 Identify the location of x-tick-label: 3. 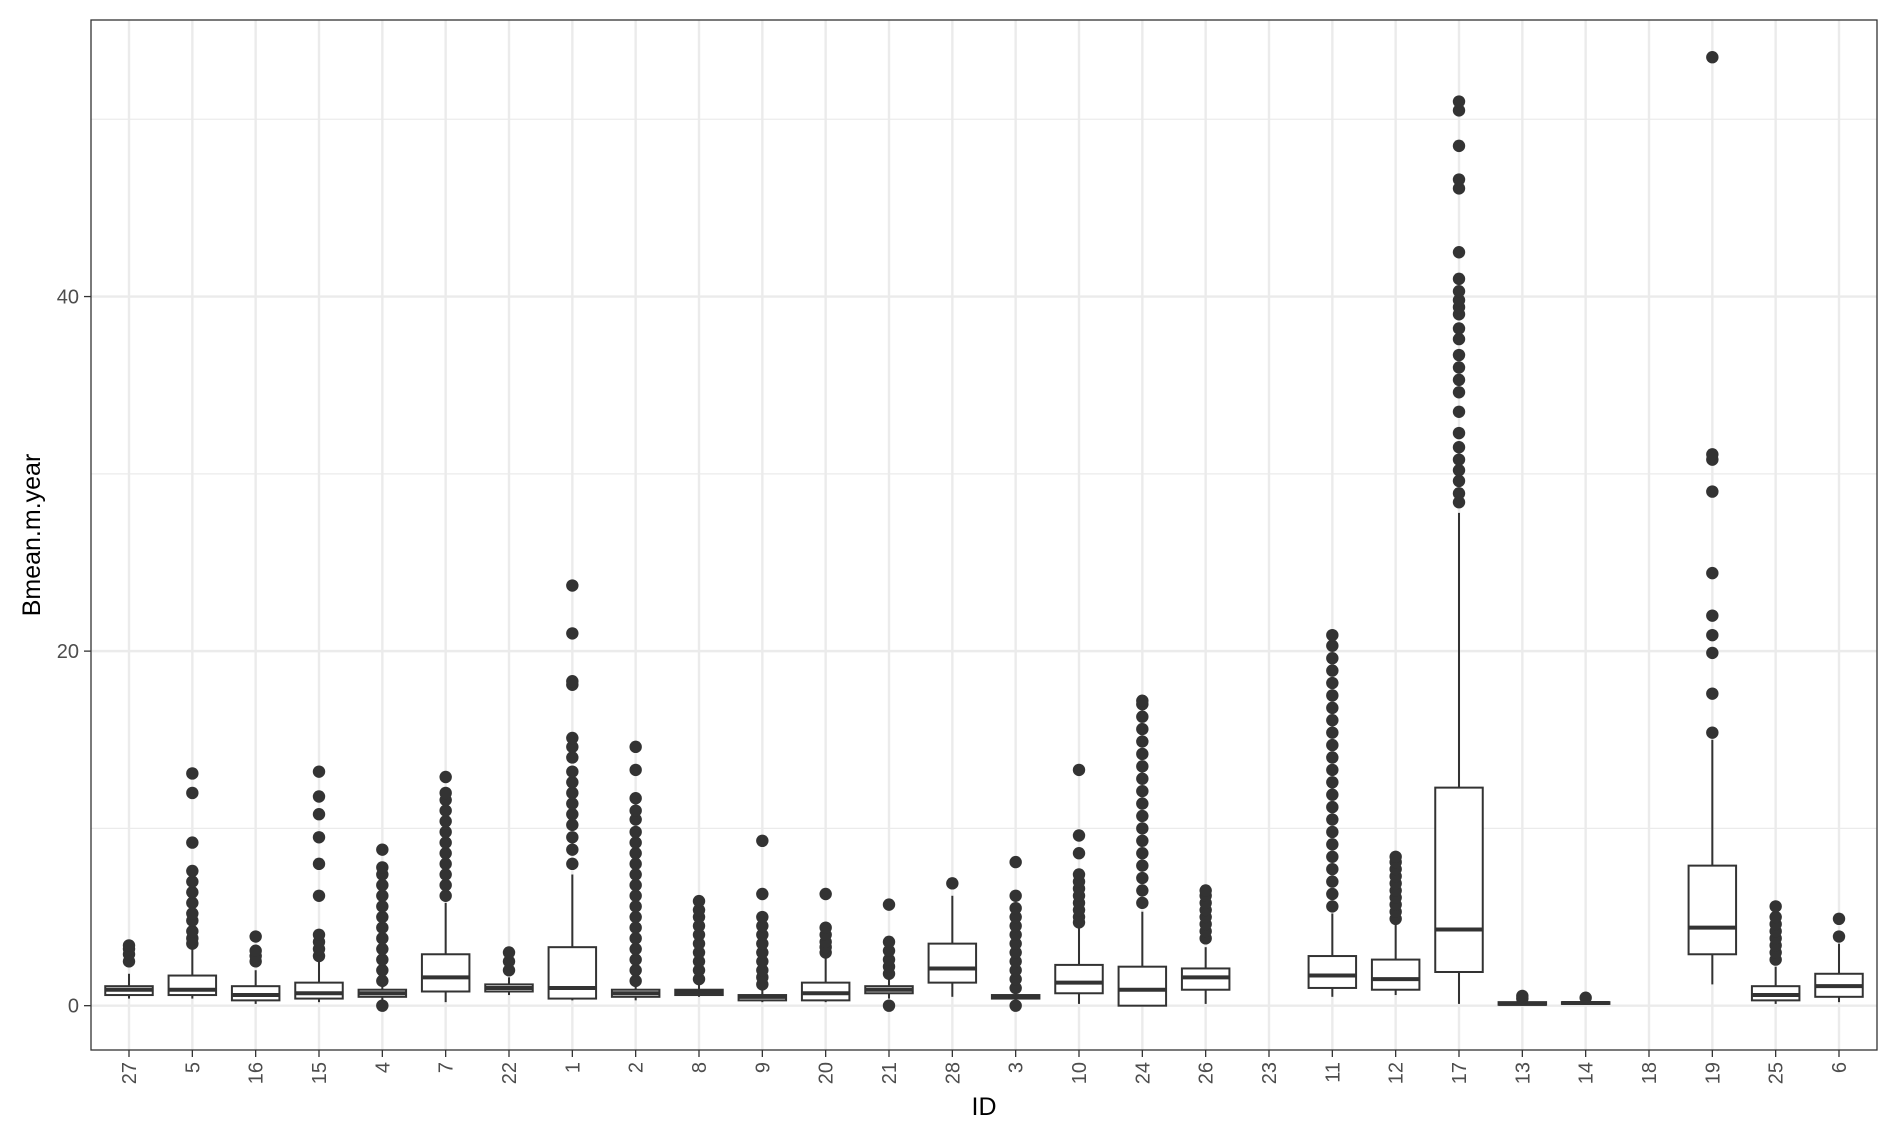
(1017, 1067).